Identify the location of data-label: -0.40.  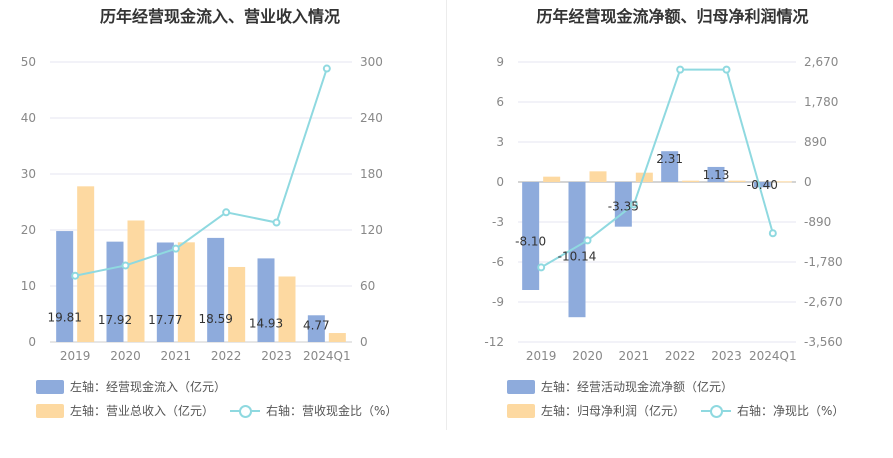
(762, 185).